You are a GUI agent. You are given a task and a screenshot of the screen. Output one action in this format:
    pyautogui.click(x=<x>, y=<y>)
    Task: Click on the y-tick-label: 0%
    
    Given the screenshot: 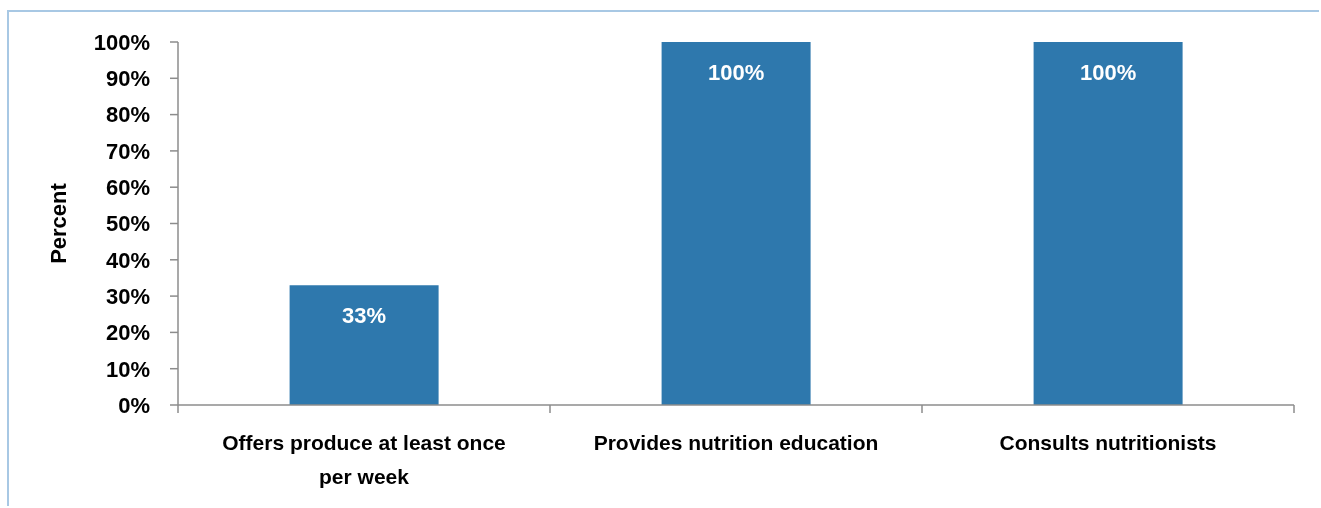 What is the action you would take?
    pyautogui.click(x=134, y=405)
    